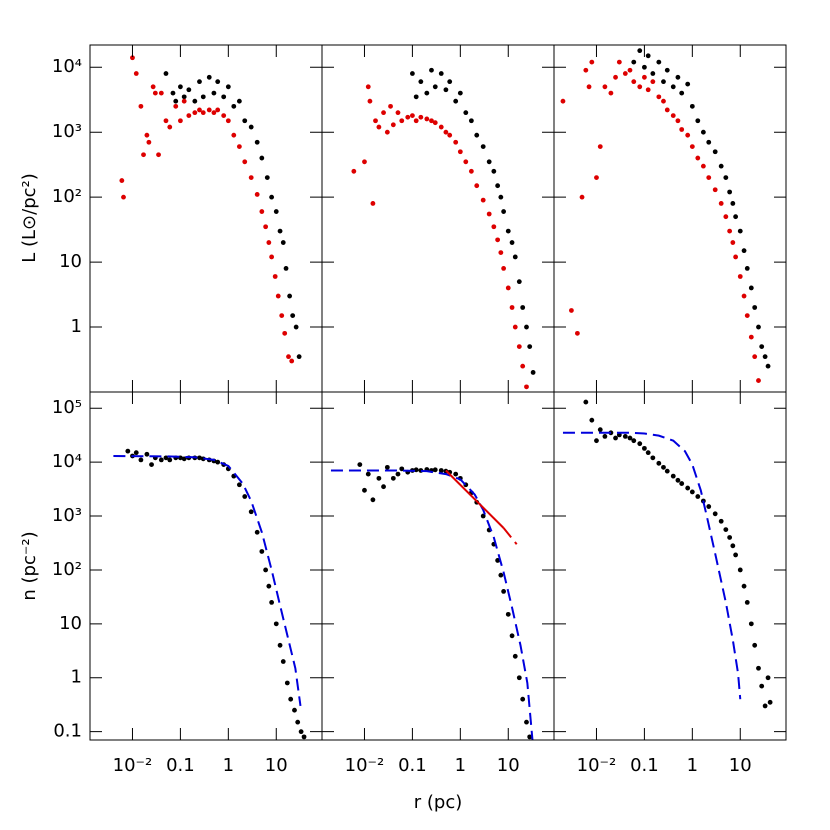 This screenshot has width=830, height=830. What do you see at coordinates (67, 569) in the screenshot?
I see `y-tick-label: 10²` at bounding box center [67, 569].